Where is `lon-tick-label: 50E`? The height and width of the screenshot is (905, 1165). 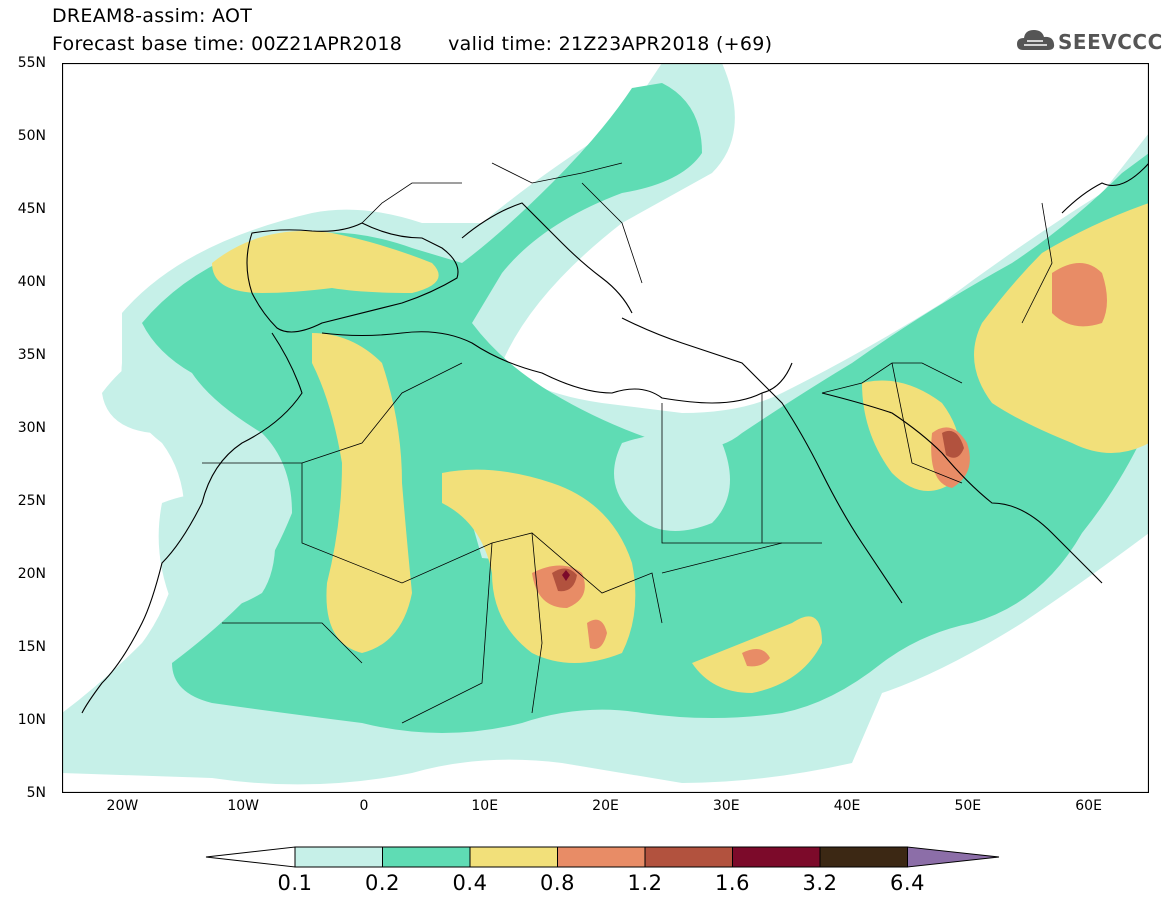 lon-tick-label: 50E is located at coordinates (968, 806).